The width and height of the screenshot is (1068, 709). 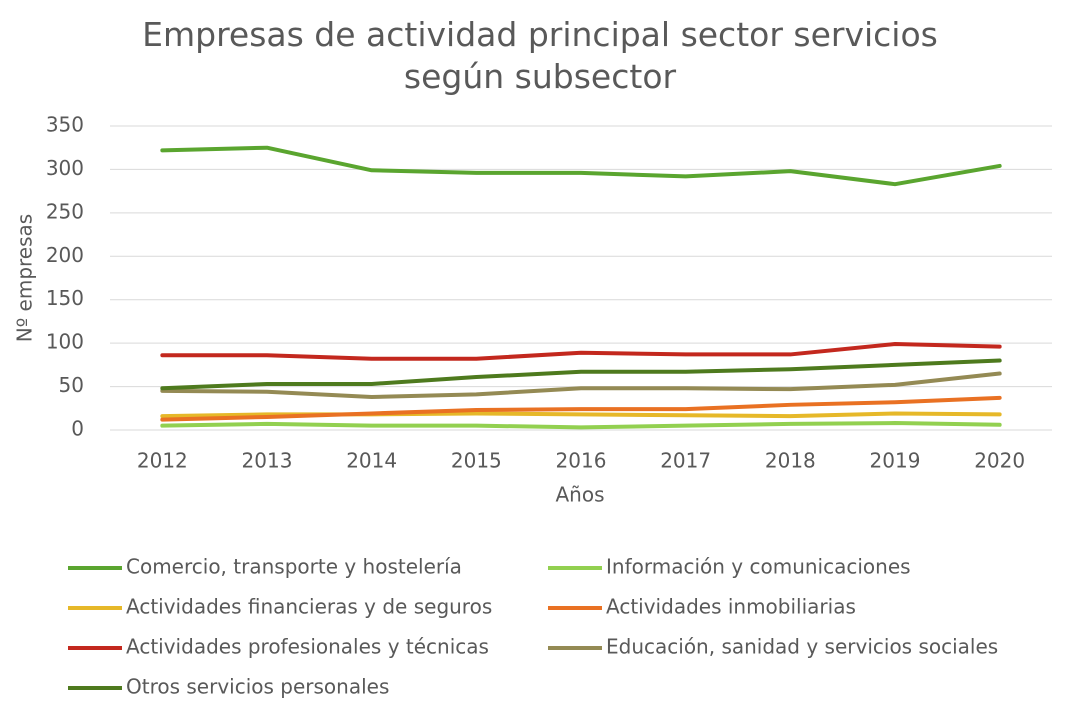 I want to click on legend-label: Comercio, transporte y hostelería, so click(x=294, y=567).